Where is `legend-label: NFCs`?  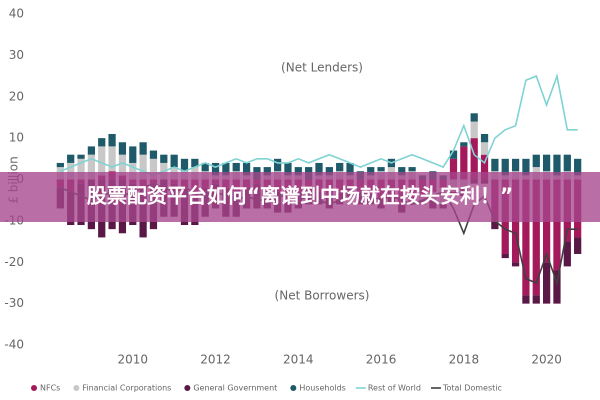 legend-label: NFCs is located at coordinates (50, 388).